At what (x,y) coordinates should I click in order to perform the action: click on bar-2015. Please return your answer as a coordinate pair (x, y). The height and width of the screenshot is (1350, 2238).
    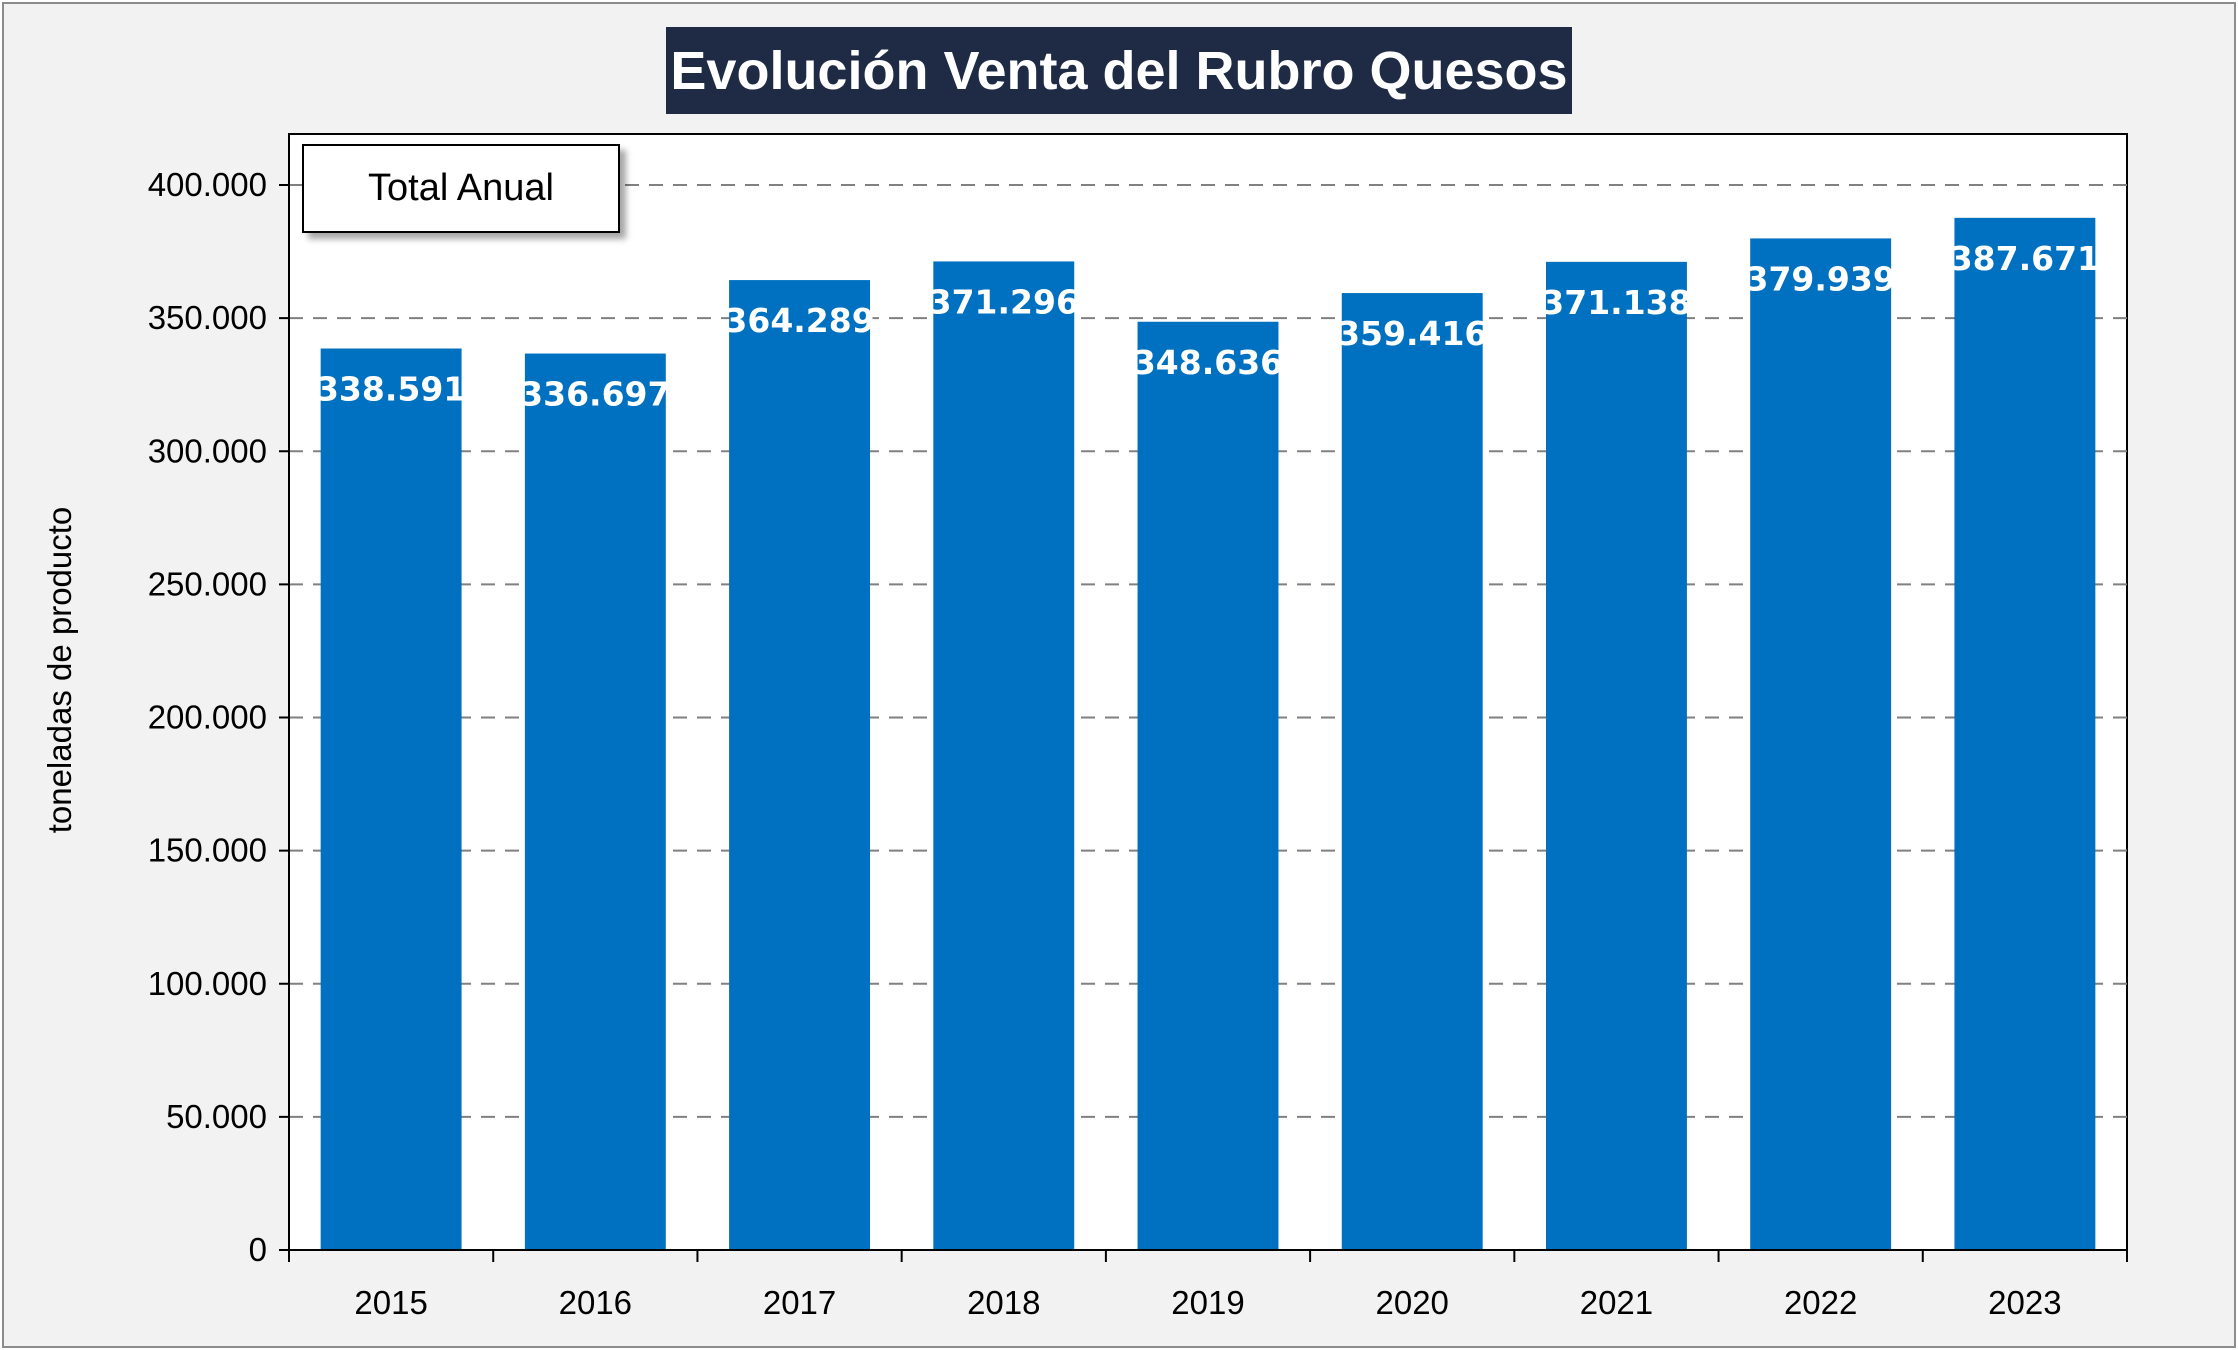
    Looking at the image, I should click on (391, 799).